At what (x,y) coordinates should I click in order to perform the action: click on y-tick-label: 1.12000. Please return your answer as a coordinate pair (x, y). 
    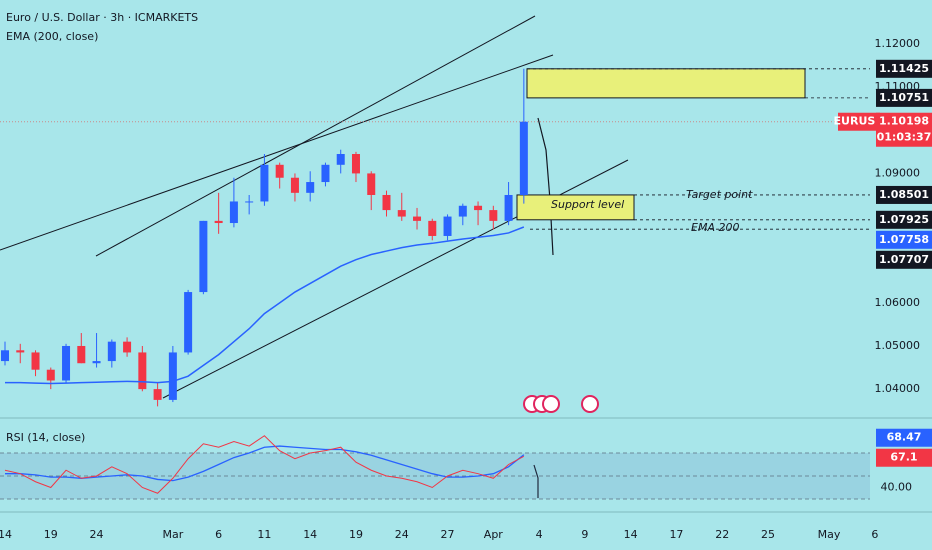
    Looking at the image, I should click on (898, 43).